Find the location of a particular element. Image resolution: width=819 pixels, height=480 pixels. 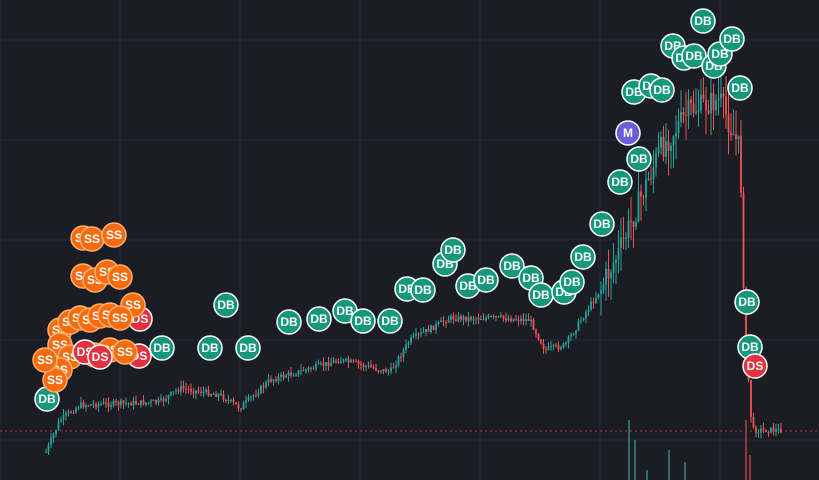

marker-label: DS is located at coordinates (755, 366).